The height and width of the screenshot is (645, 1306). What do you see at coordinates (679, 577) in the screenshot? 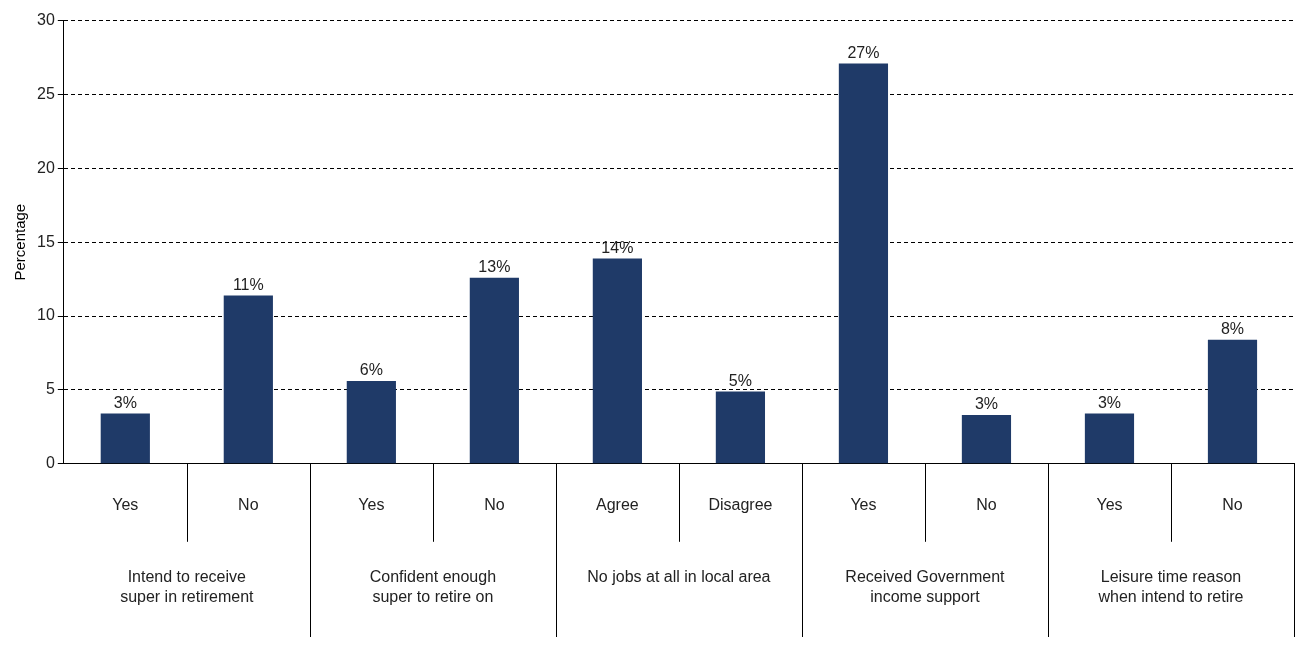
I see `text: No jobs at all in local area` at bounding box center [679, 577].